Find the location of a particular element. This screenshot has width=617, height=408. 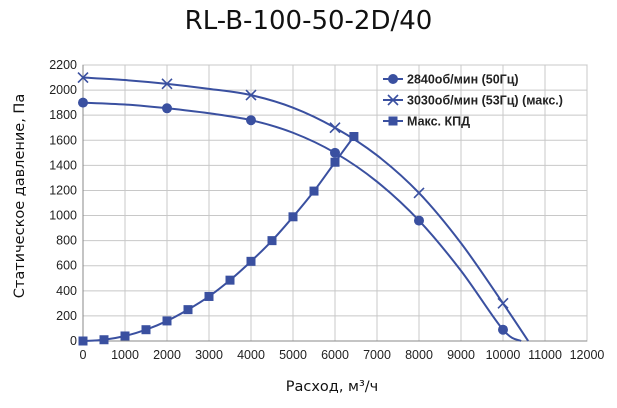

x-tick-label: 0 is located at coordinates (83, 355).